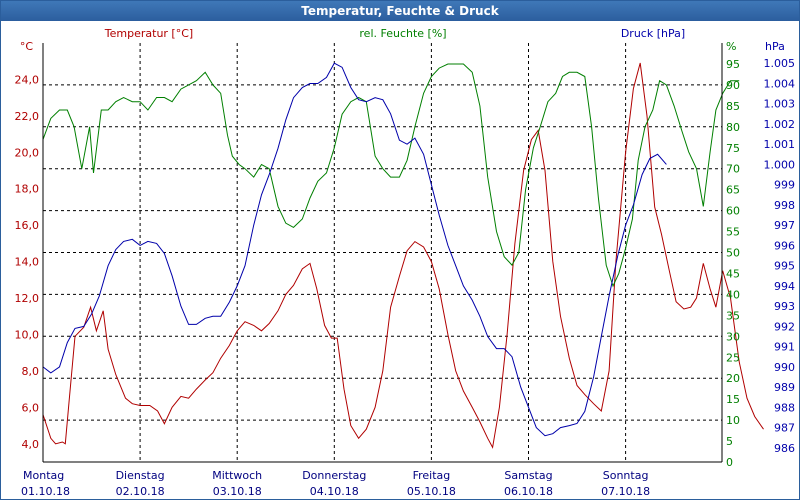 The height and width of the screenshot is (500, 800). What do you see at coordinates (784, 326) in the screenshot?
I see `tick-label-pressure: 992` at bounding box center [784, 326].